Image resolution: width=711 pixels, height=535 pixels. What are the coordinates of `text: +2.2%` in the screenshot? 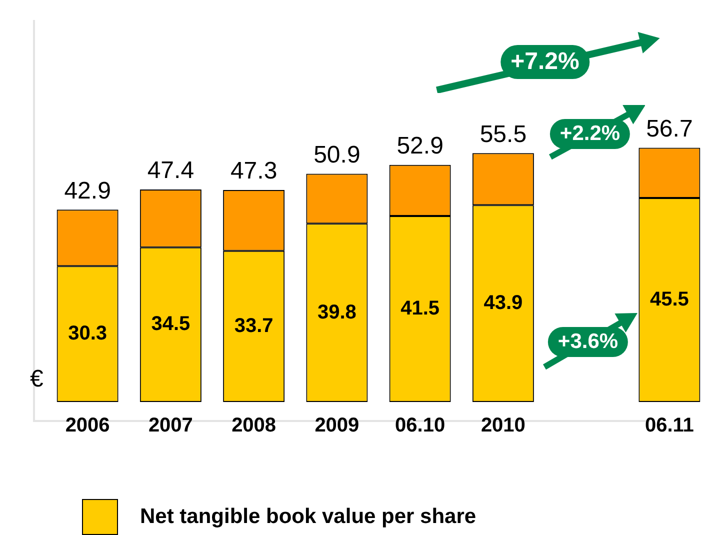 It's located at (590, 134).